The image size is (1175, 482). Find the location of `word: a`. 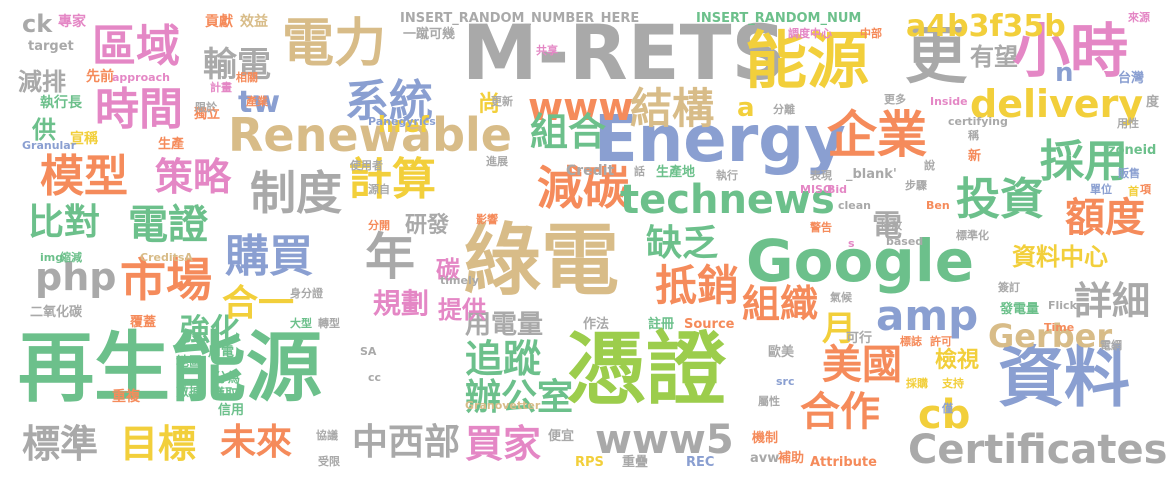

word: a is located at coordinates (746, 108).